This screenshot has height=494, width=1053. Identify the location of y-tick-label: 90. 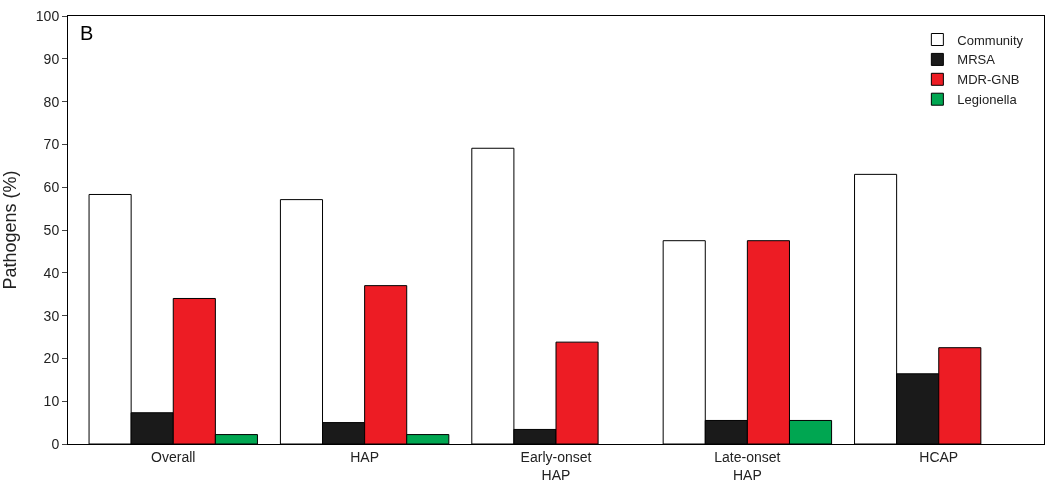
(51, 58).